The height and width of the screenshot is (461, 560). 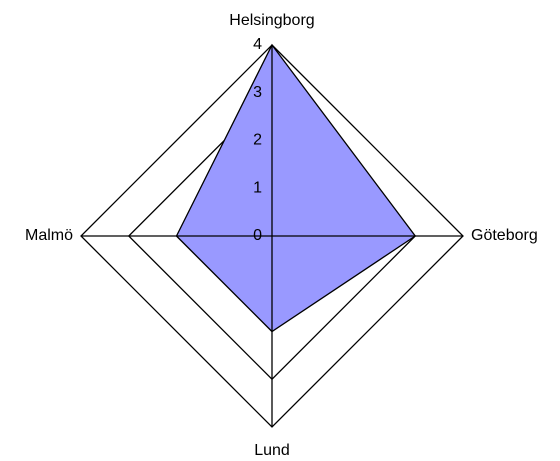 What do you see at coordinates (257, 187) in the screenshot?
I see `tick-label: 1` at bounding box center [257, 187].